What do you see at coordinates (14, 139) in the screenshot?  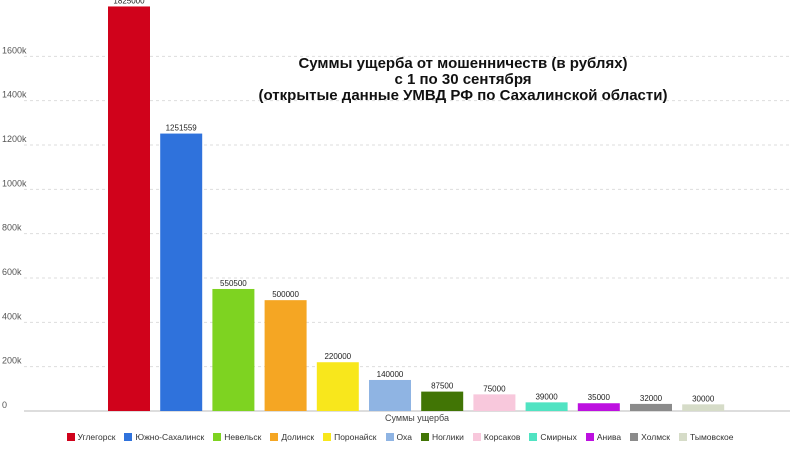 I see `y-tick-label: 1200k` at bounding box center [14, 139].